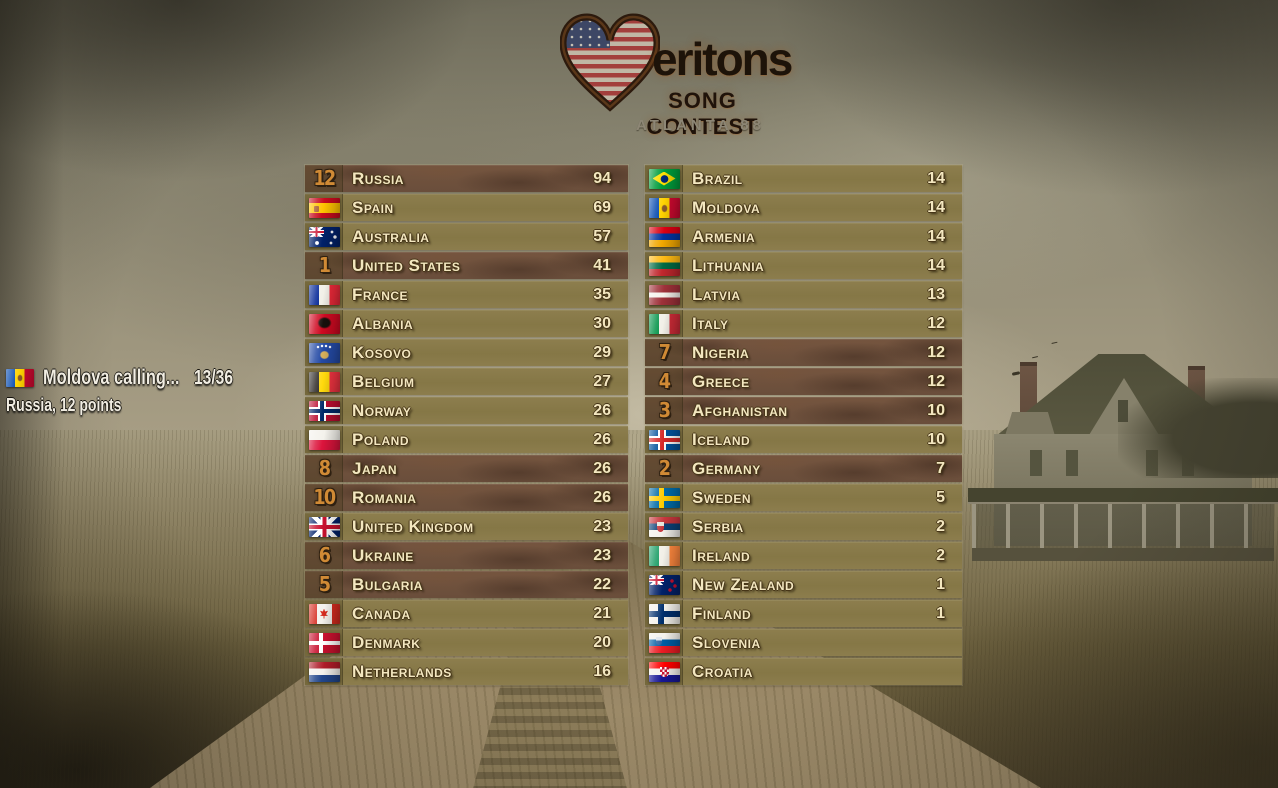 This screenshot has width=1278, height=788. I want to click on country-name: Poland, so click(381, 439).